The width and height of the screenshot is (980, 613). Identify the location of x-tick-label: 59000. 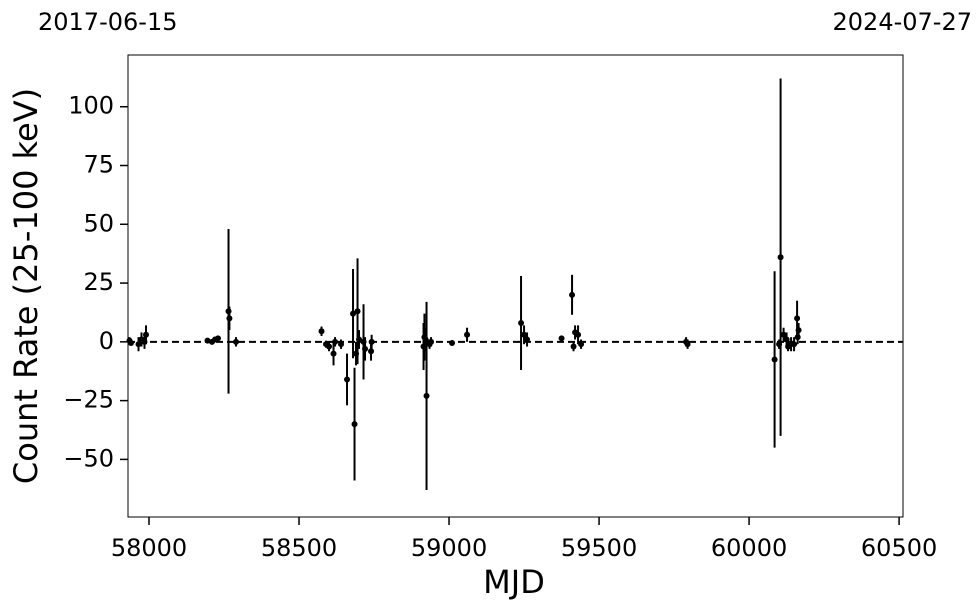
(449, 548).